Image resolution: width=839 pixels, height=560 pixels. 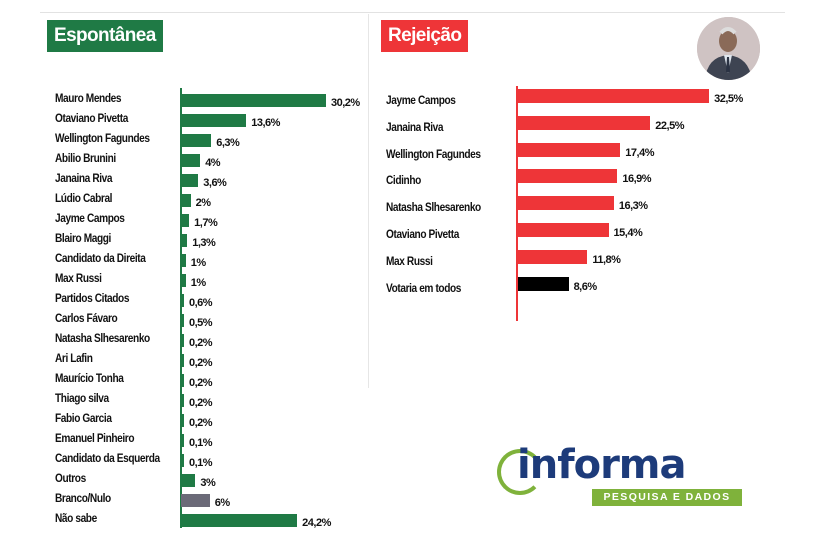 I want to click on logo-wordmark: informa, so click(x=601, y=465).